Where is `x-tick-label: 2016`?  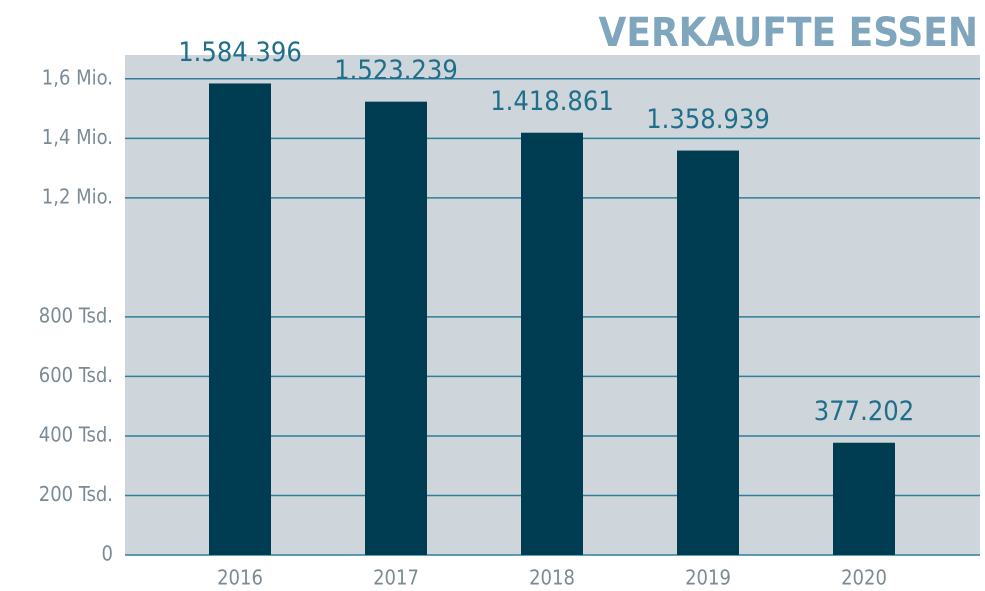
x-tick-label: 2016 is located at coordinates (240, 578).